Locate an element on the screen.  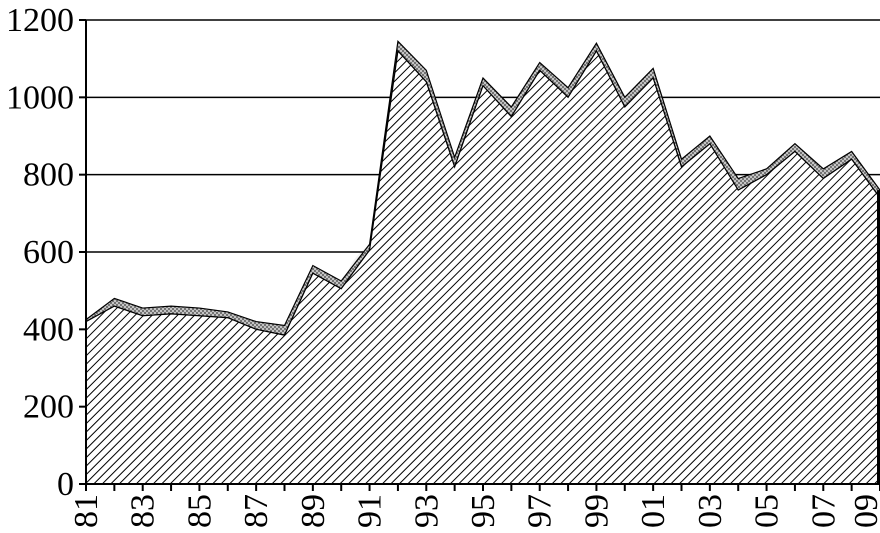
x-tick-label: 89 is located at coordinates (313, 511).